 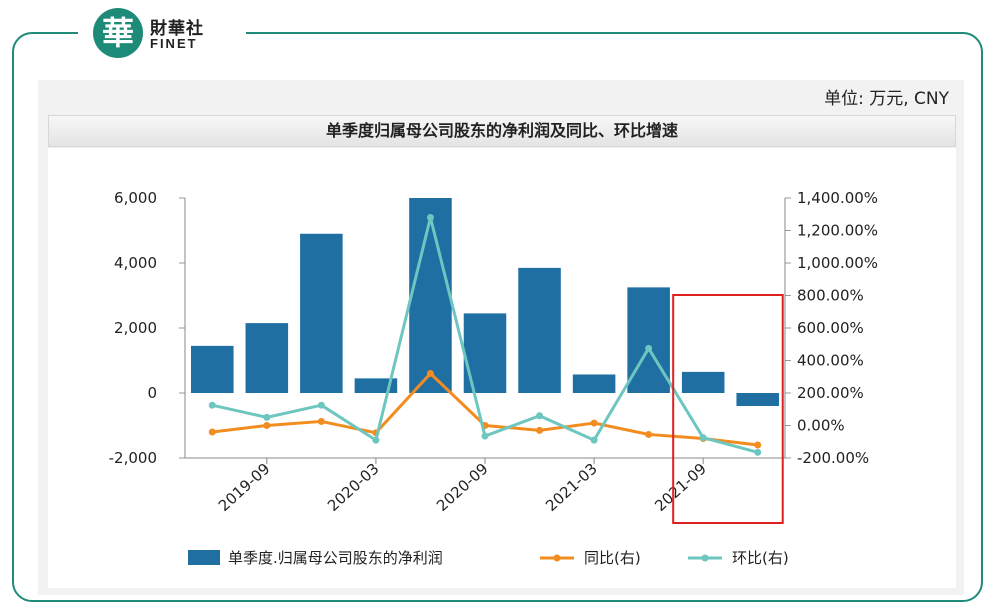 What do you see at coordinates (571, 487) in the screenshot?
I see `x-tick-label: 2021-03` at bounding box center [571, 487].